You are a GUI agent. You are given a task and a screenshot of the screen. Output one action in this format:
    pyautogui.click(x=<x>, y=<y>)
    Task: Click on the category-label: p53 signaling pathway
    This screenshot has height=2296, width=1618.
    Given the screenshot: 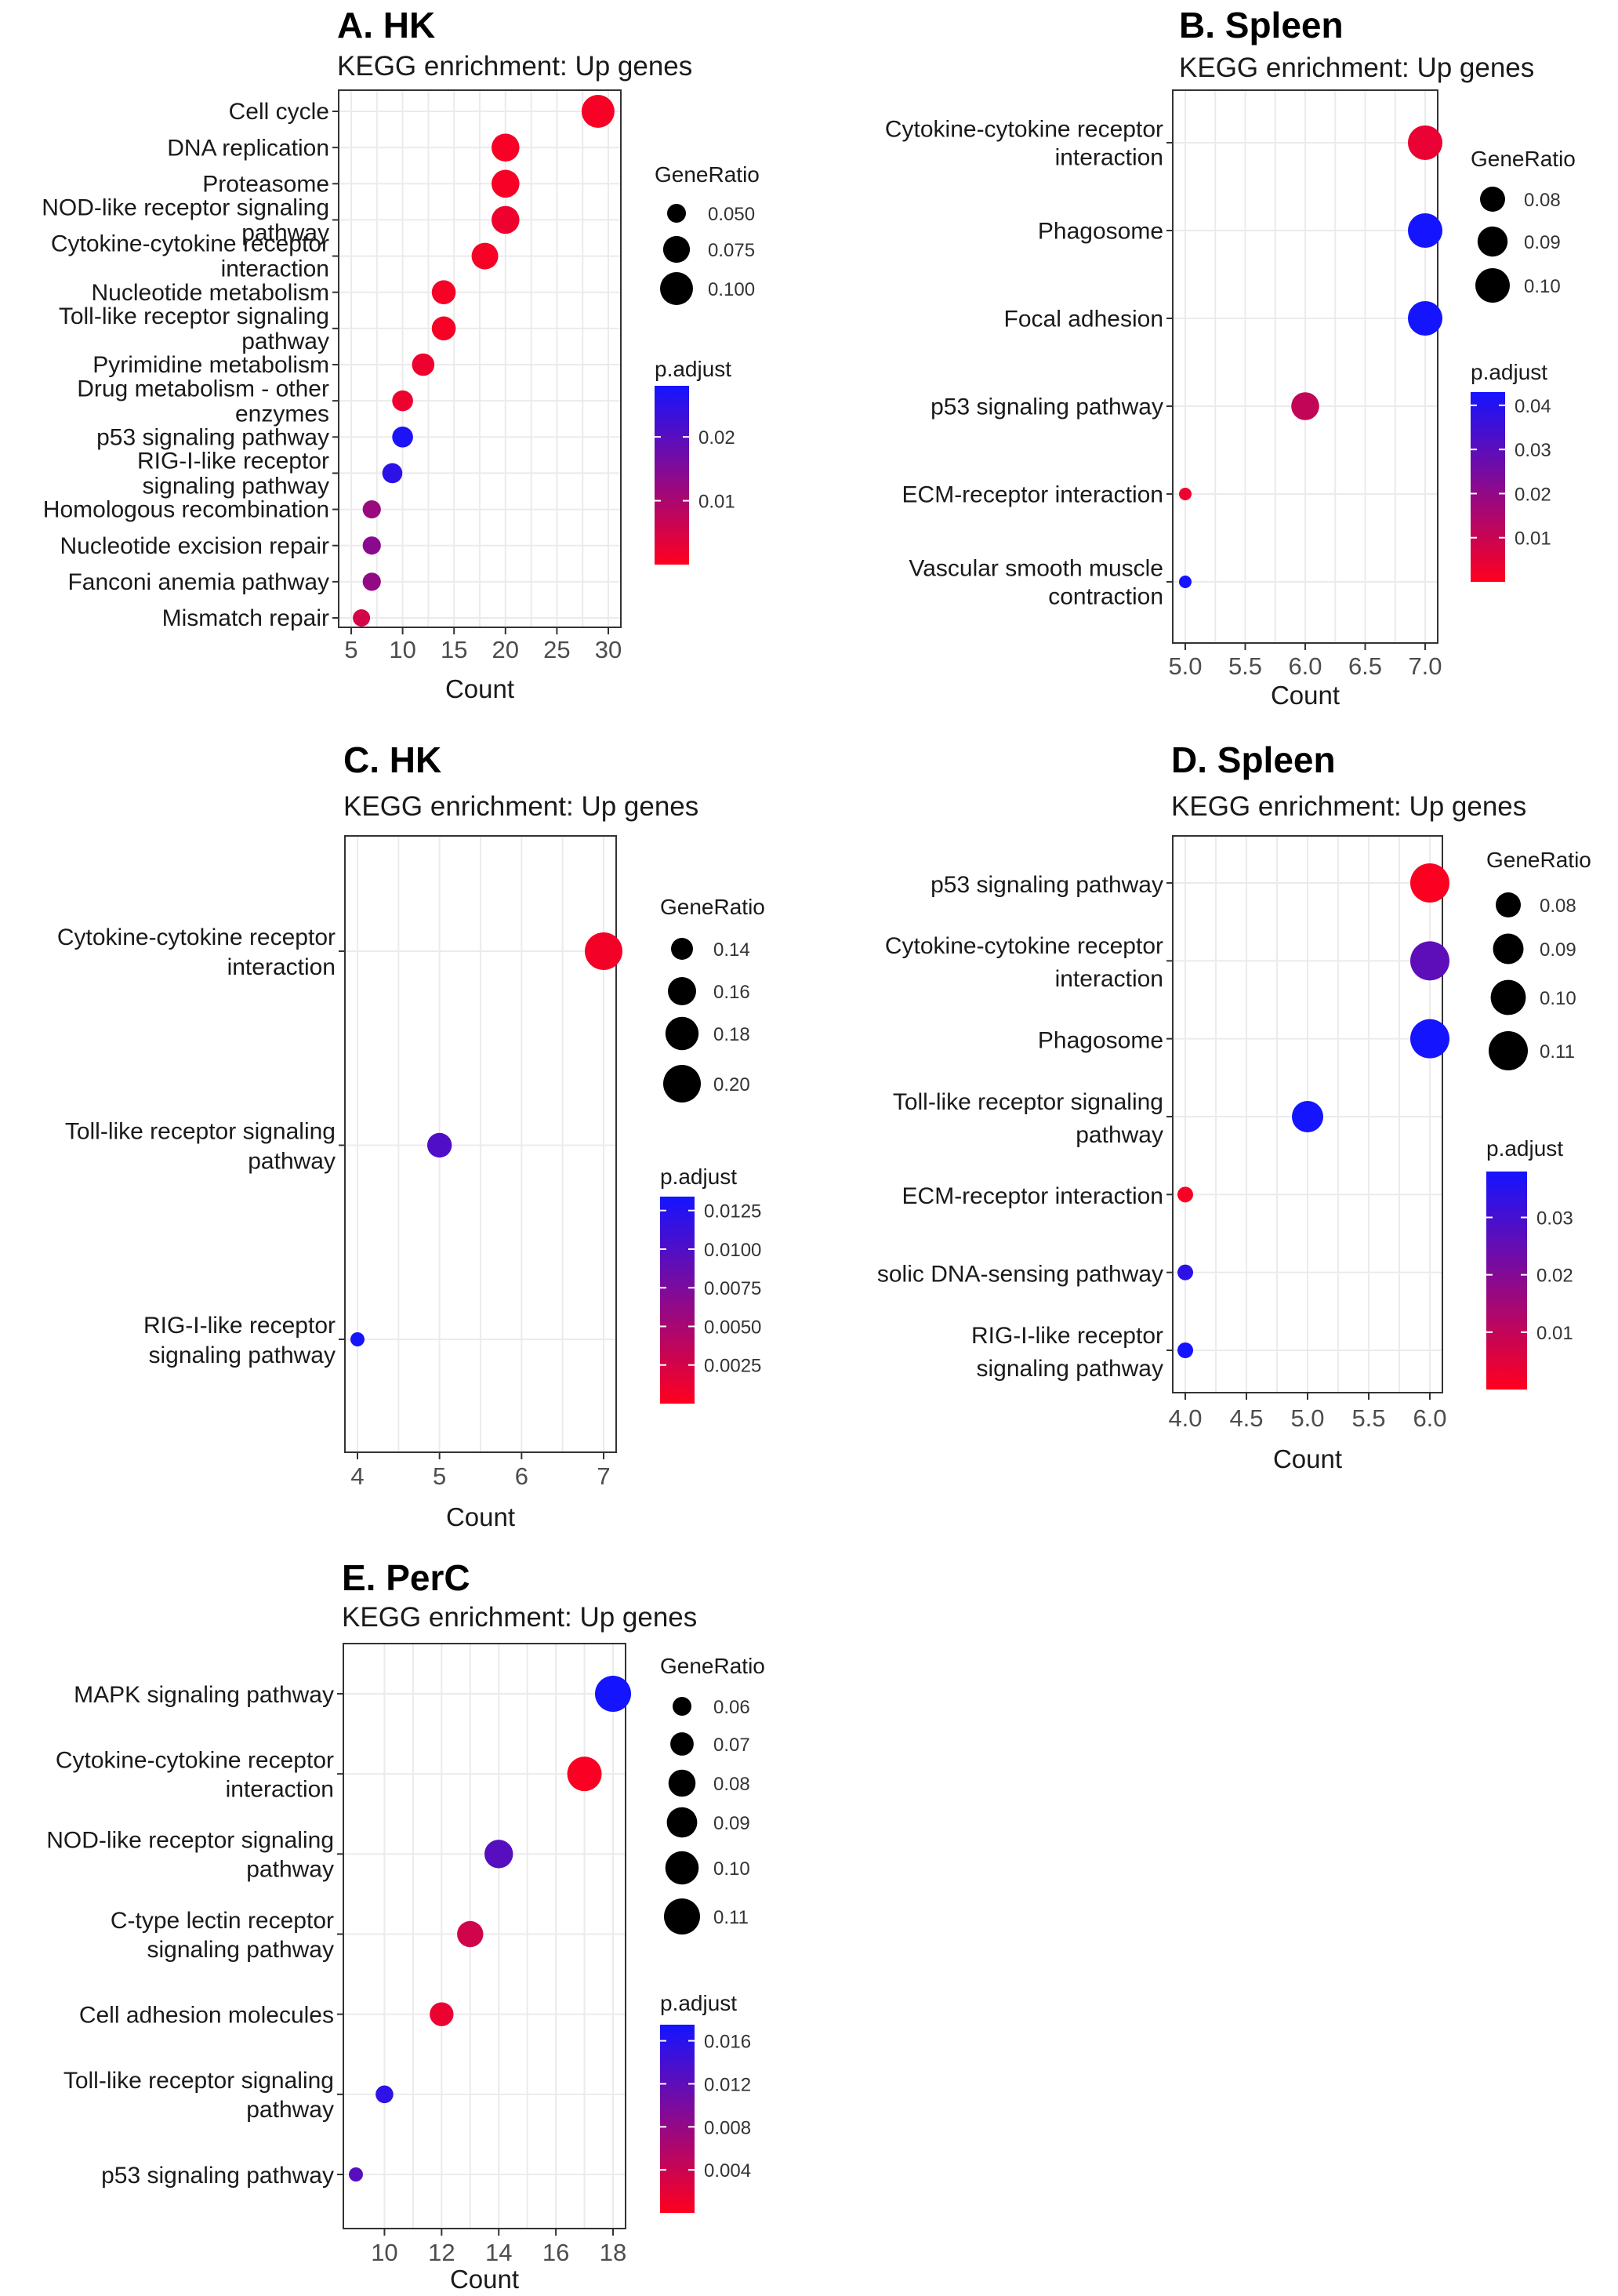 What is the action you would take?
    pyautogui.click(x=1047, y=407)
    